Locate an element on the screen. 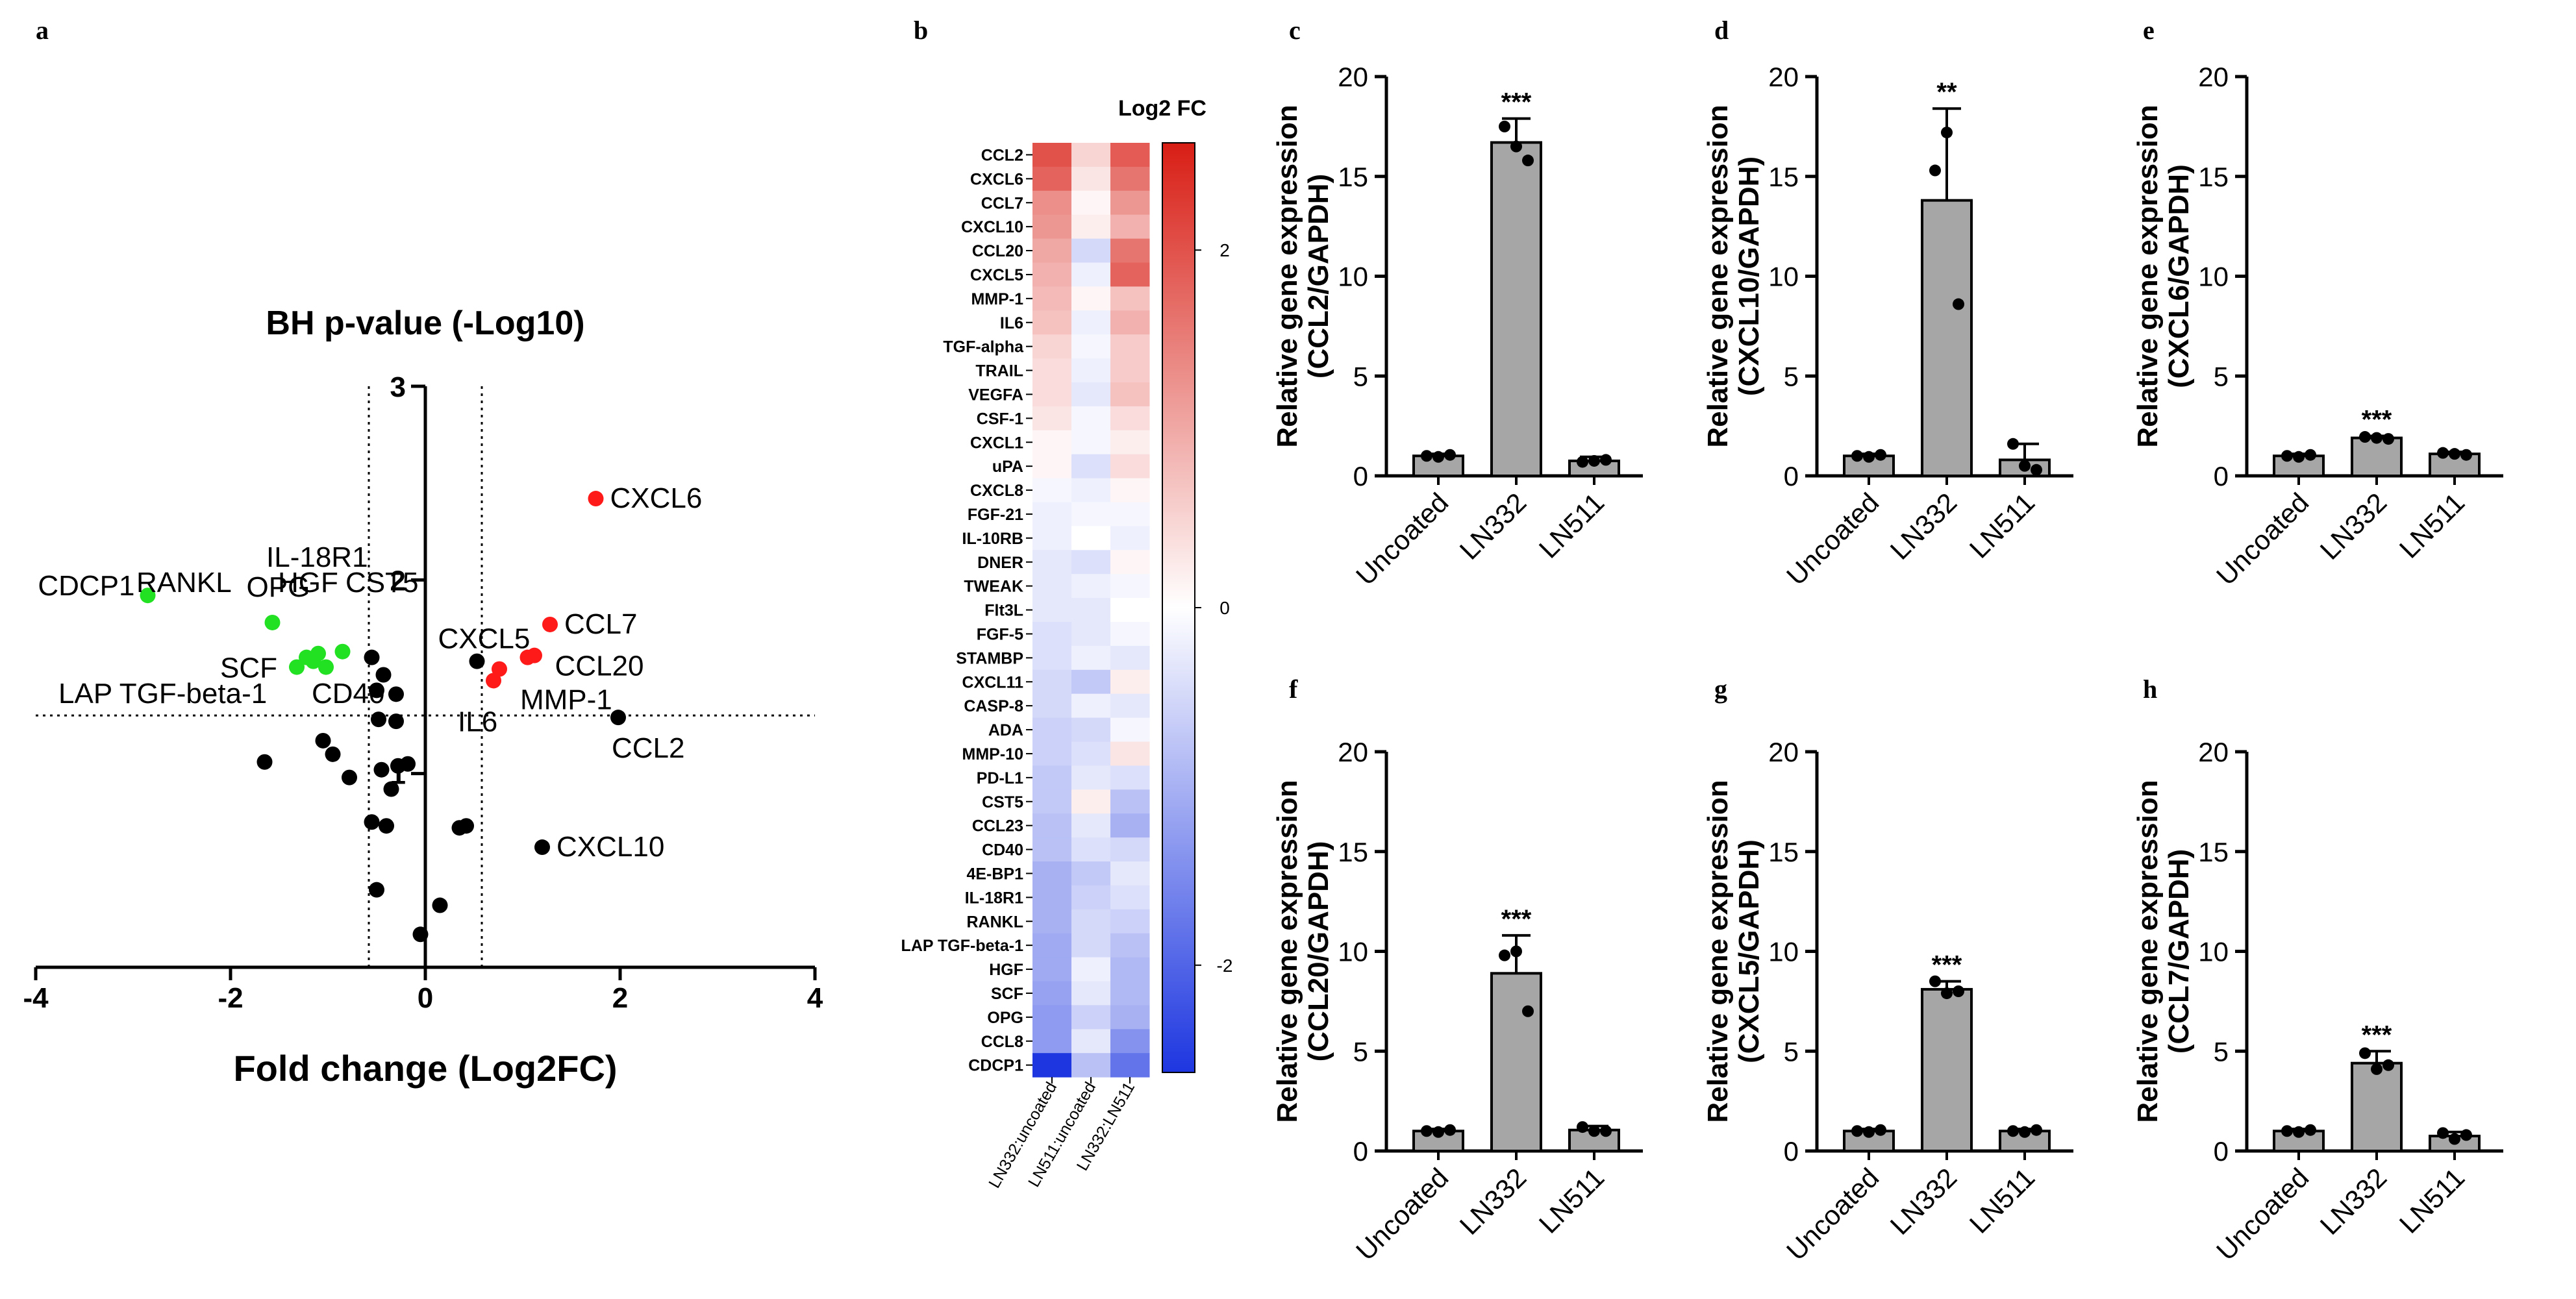 This screenshot has height=1299, width=2576. volcano-xlabel: Fold change (Log2FC) is located at coordinates (425, 1068).